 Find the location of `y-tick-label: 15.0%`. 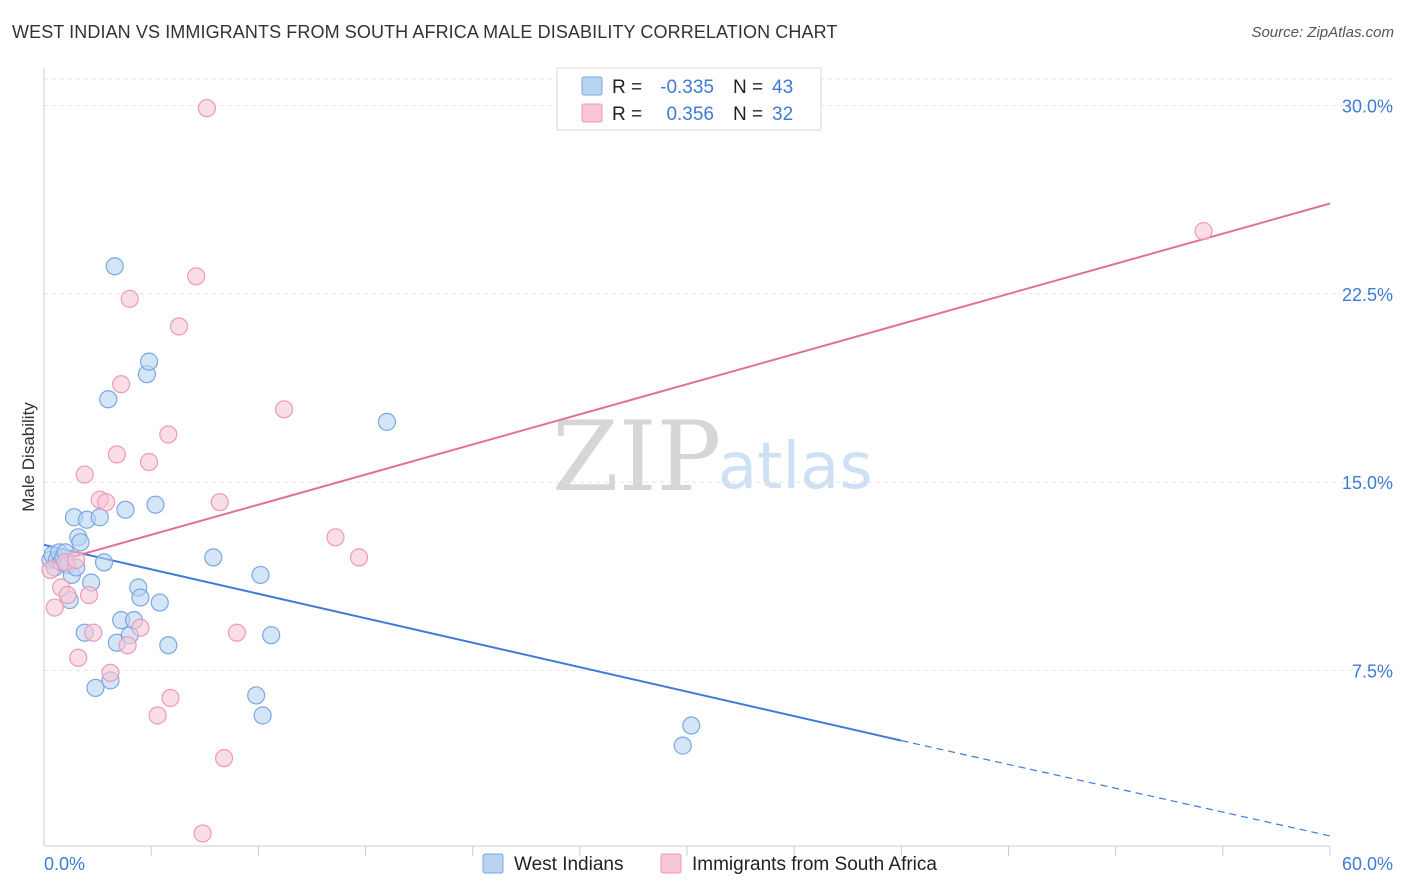

y-tick-label: 15.0% is located at coordinates (1367, 483).